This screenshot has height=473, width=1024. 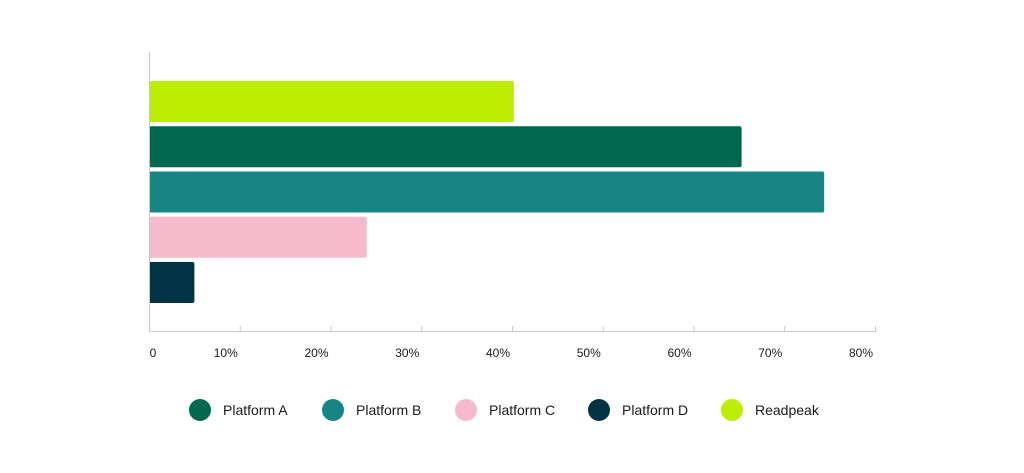 What do you see at coordinates (522, 410) in the screenshot?
I see `legend-label: Platform C` at bounding box center [522, 410].